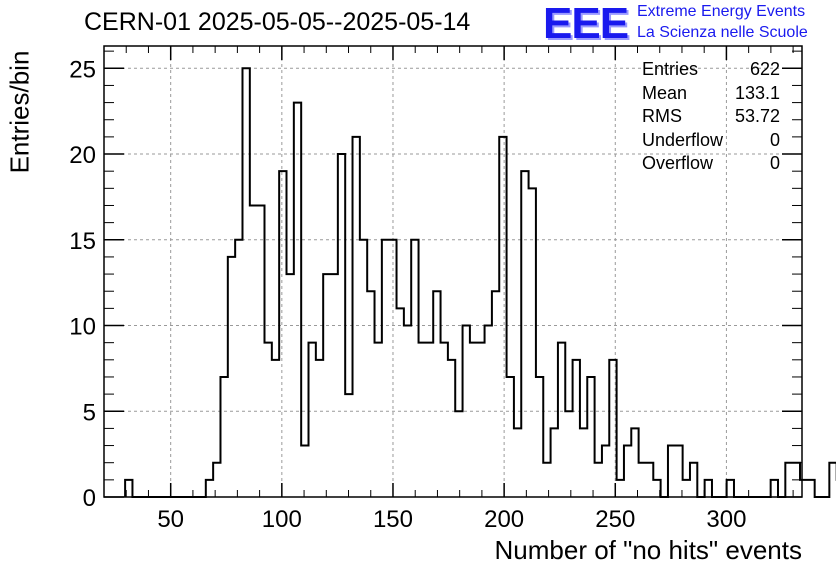  What do you see at coordinates (722, 32) in the screenshot?
I see `logo-text-line2: La Scienza nelle Scuole` at bounding box center [722, 32].